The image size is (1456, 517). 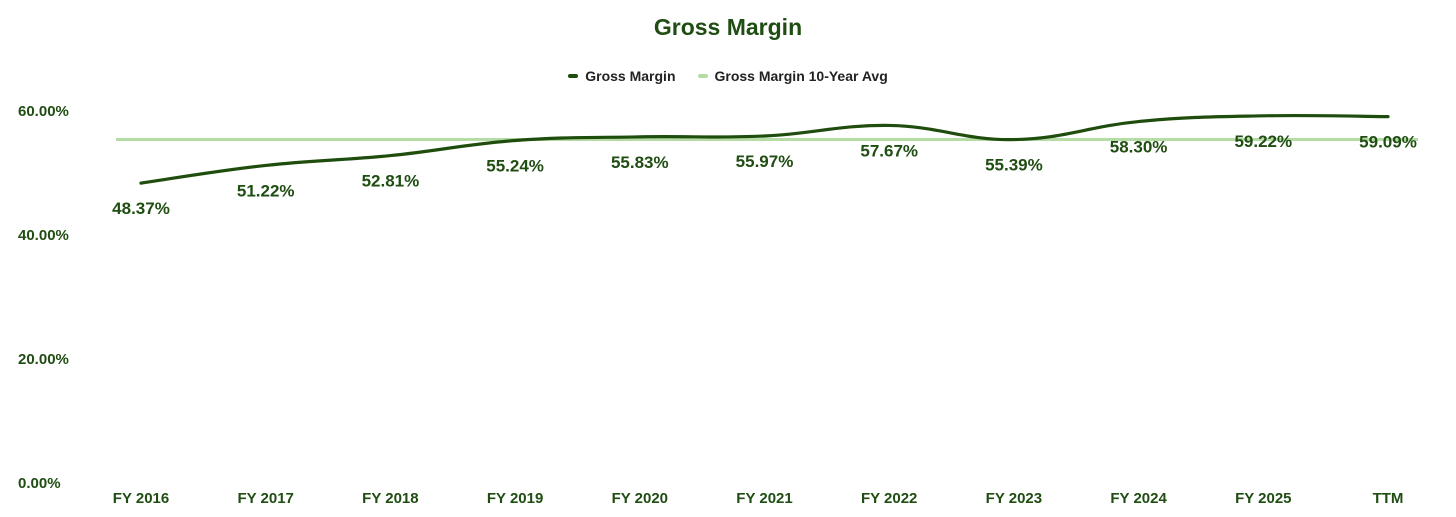 I want to click on y-tick-label: 60.00%, so click(x=43, y=111).